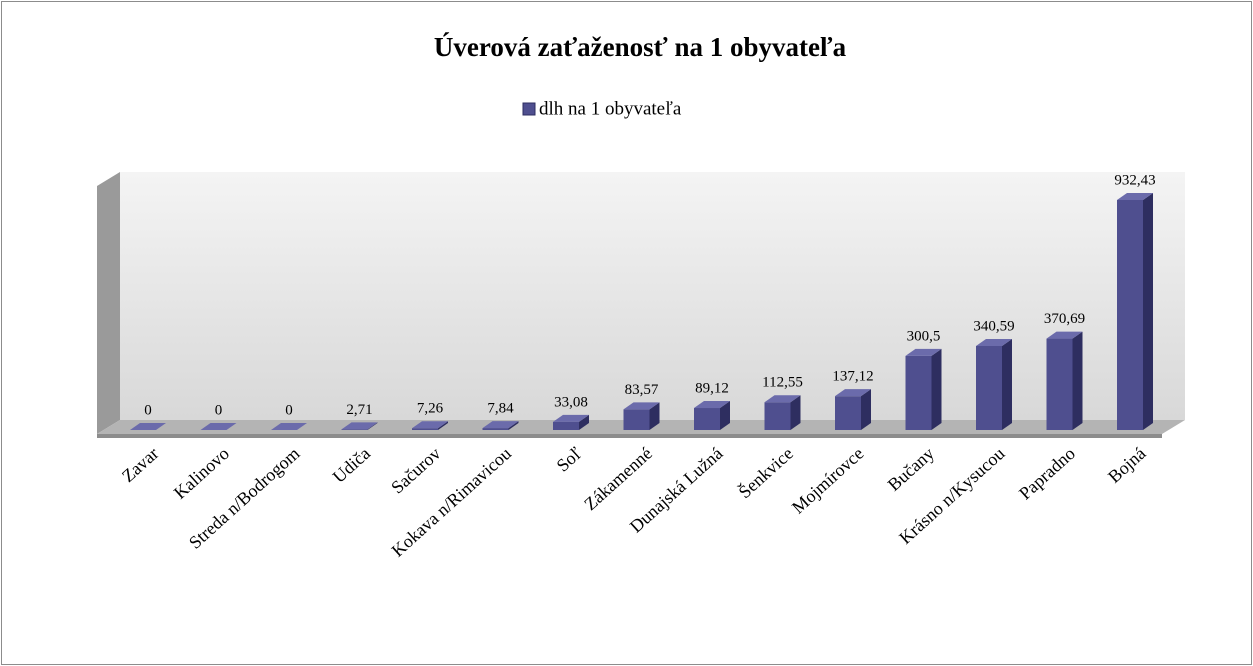 This screenshot has width=1253, height=666. I want to click on value-label: 2,71, so click(359, 410).